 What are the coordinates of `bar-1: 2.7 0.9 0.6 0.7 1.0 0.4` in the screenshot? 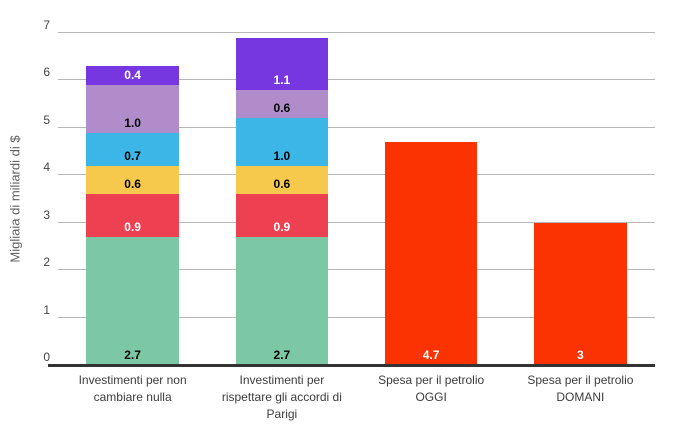 It's located at (132, 199).